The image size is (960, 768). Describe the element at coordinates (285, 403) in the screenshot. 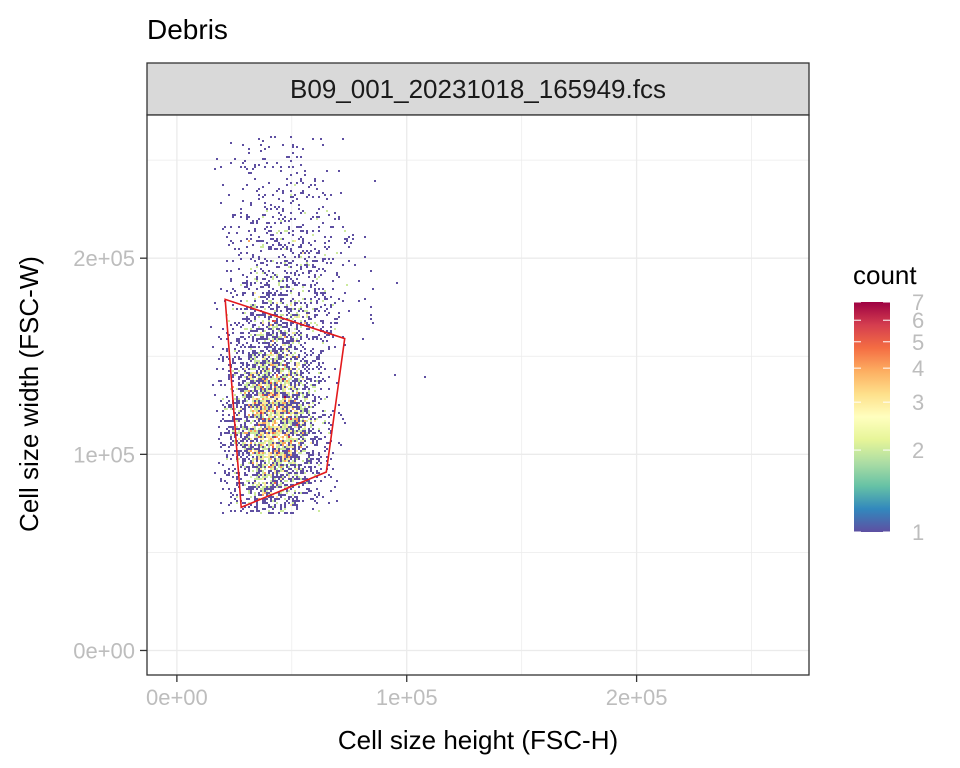

I see `debris-gate-polygon` at that location.